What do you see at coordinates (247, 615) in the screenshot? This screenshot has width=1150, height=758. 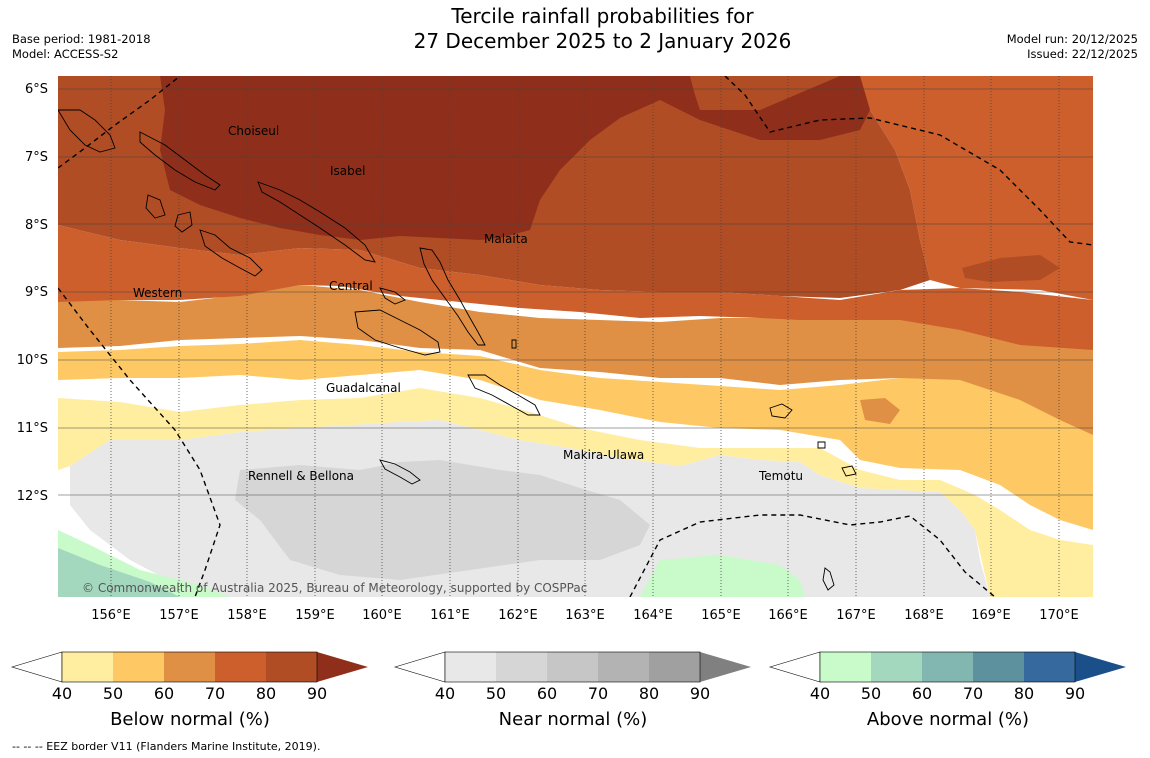 I see `lon-tick-158: 158°E` at bounding box center [247, 615].